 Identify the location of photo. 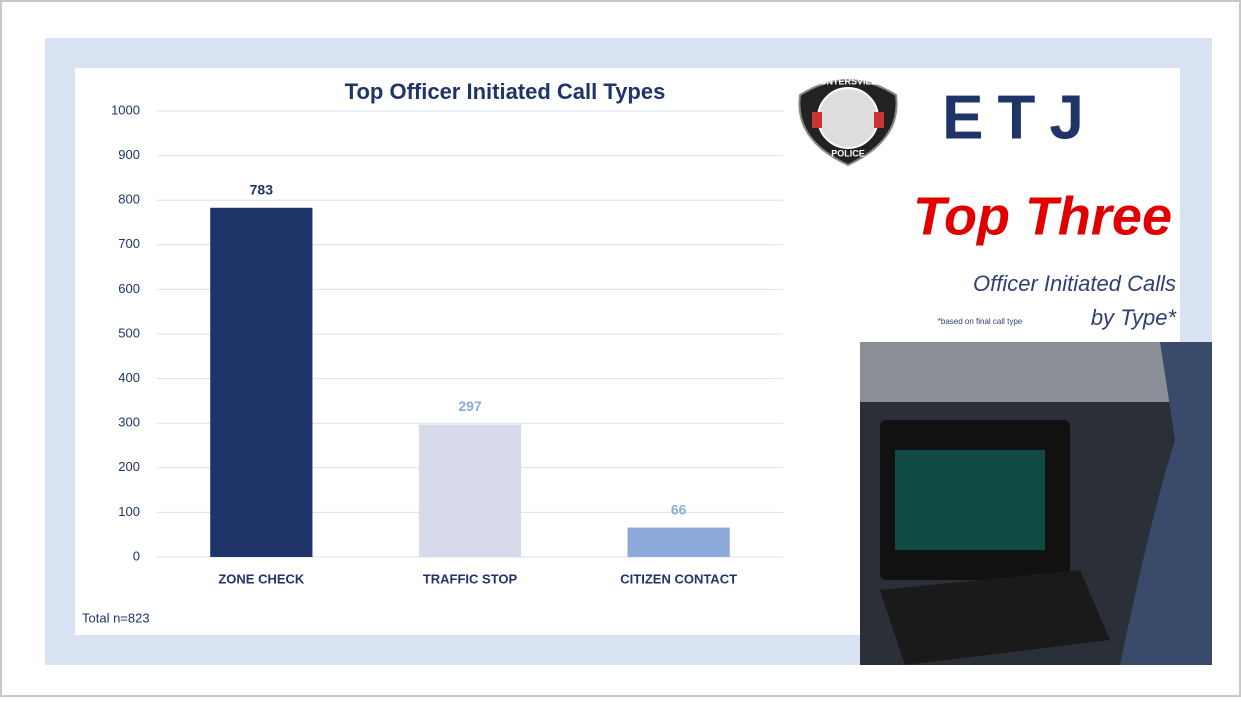
(1036, 503).